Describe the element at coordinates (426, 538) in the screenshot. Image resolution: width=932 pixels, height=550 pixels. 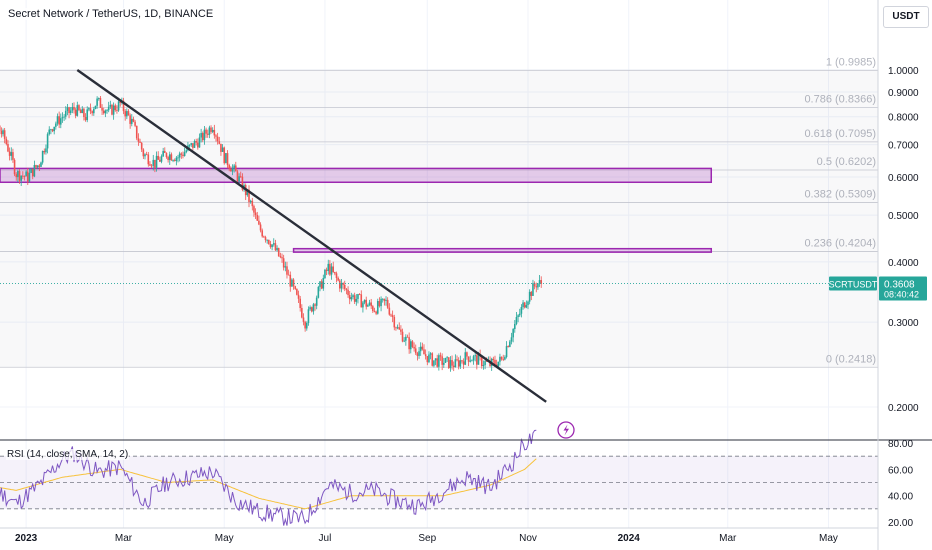
I see `time-axis: 2023 Mar May Jul Sep Nov 2024 Mar May` at that location.